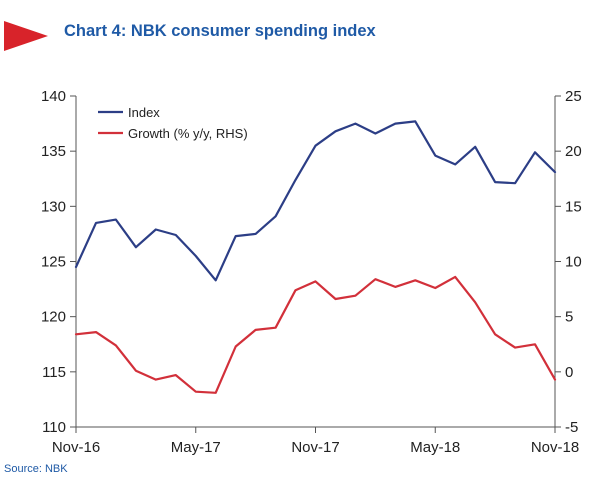 The height and width of the screenshot is (484, 608). What do you see at coordinates (435, 447) in the screenshot?
I see `x-tick-label: May-18` at bounding box center [435, 447].